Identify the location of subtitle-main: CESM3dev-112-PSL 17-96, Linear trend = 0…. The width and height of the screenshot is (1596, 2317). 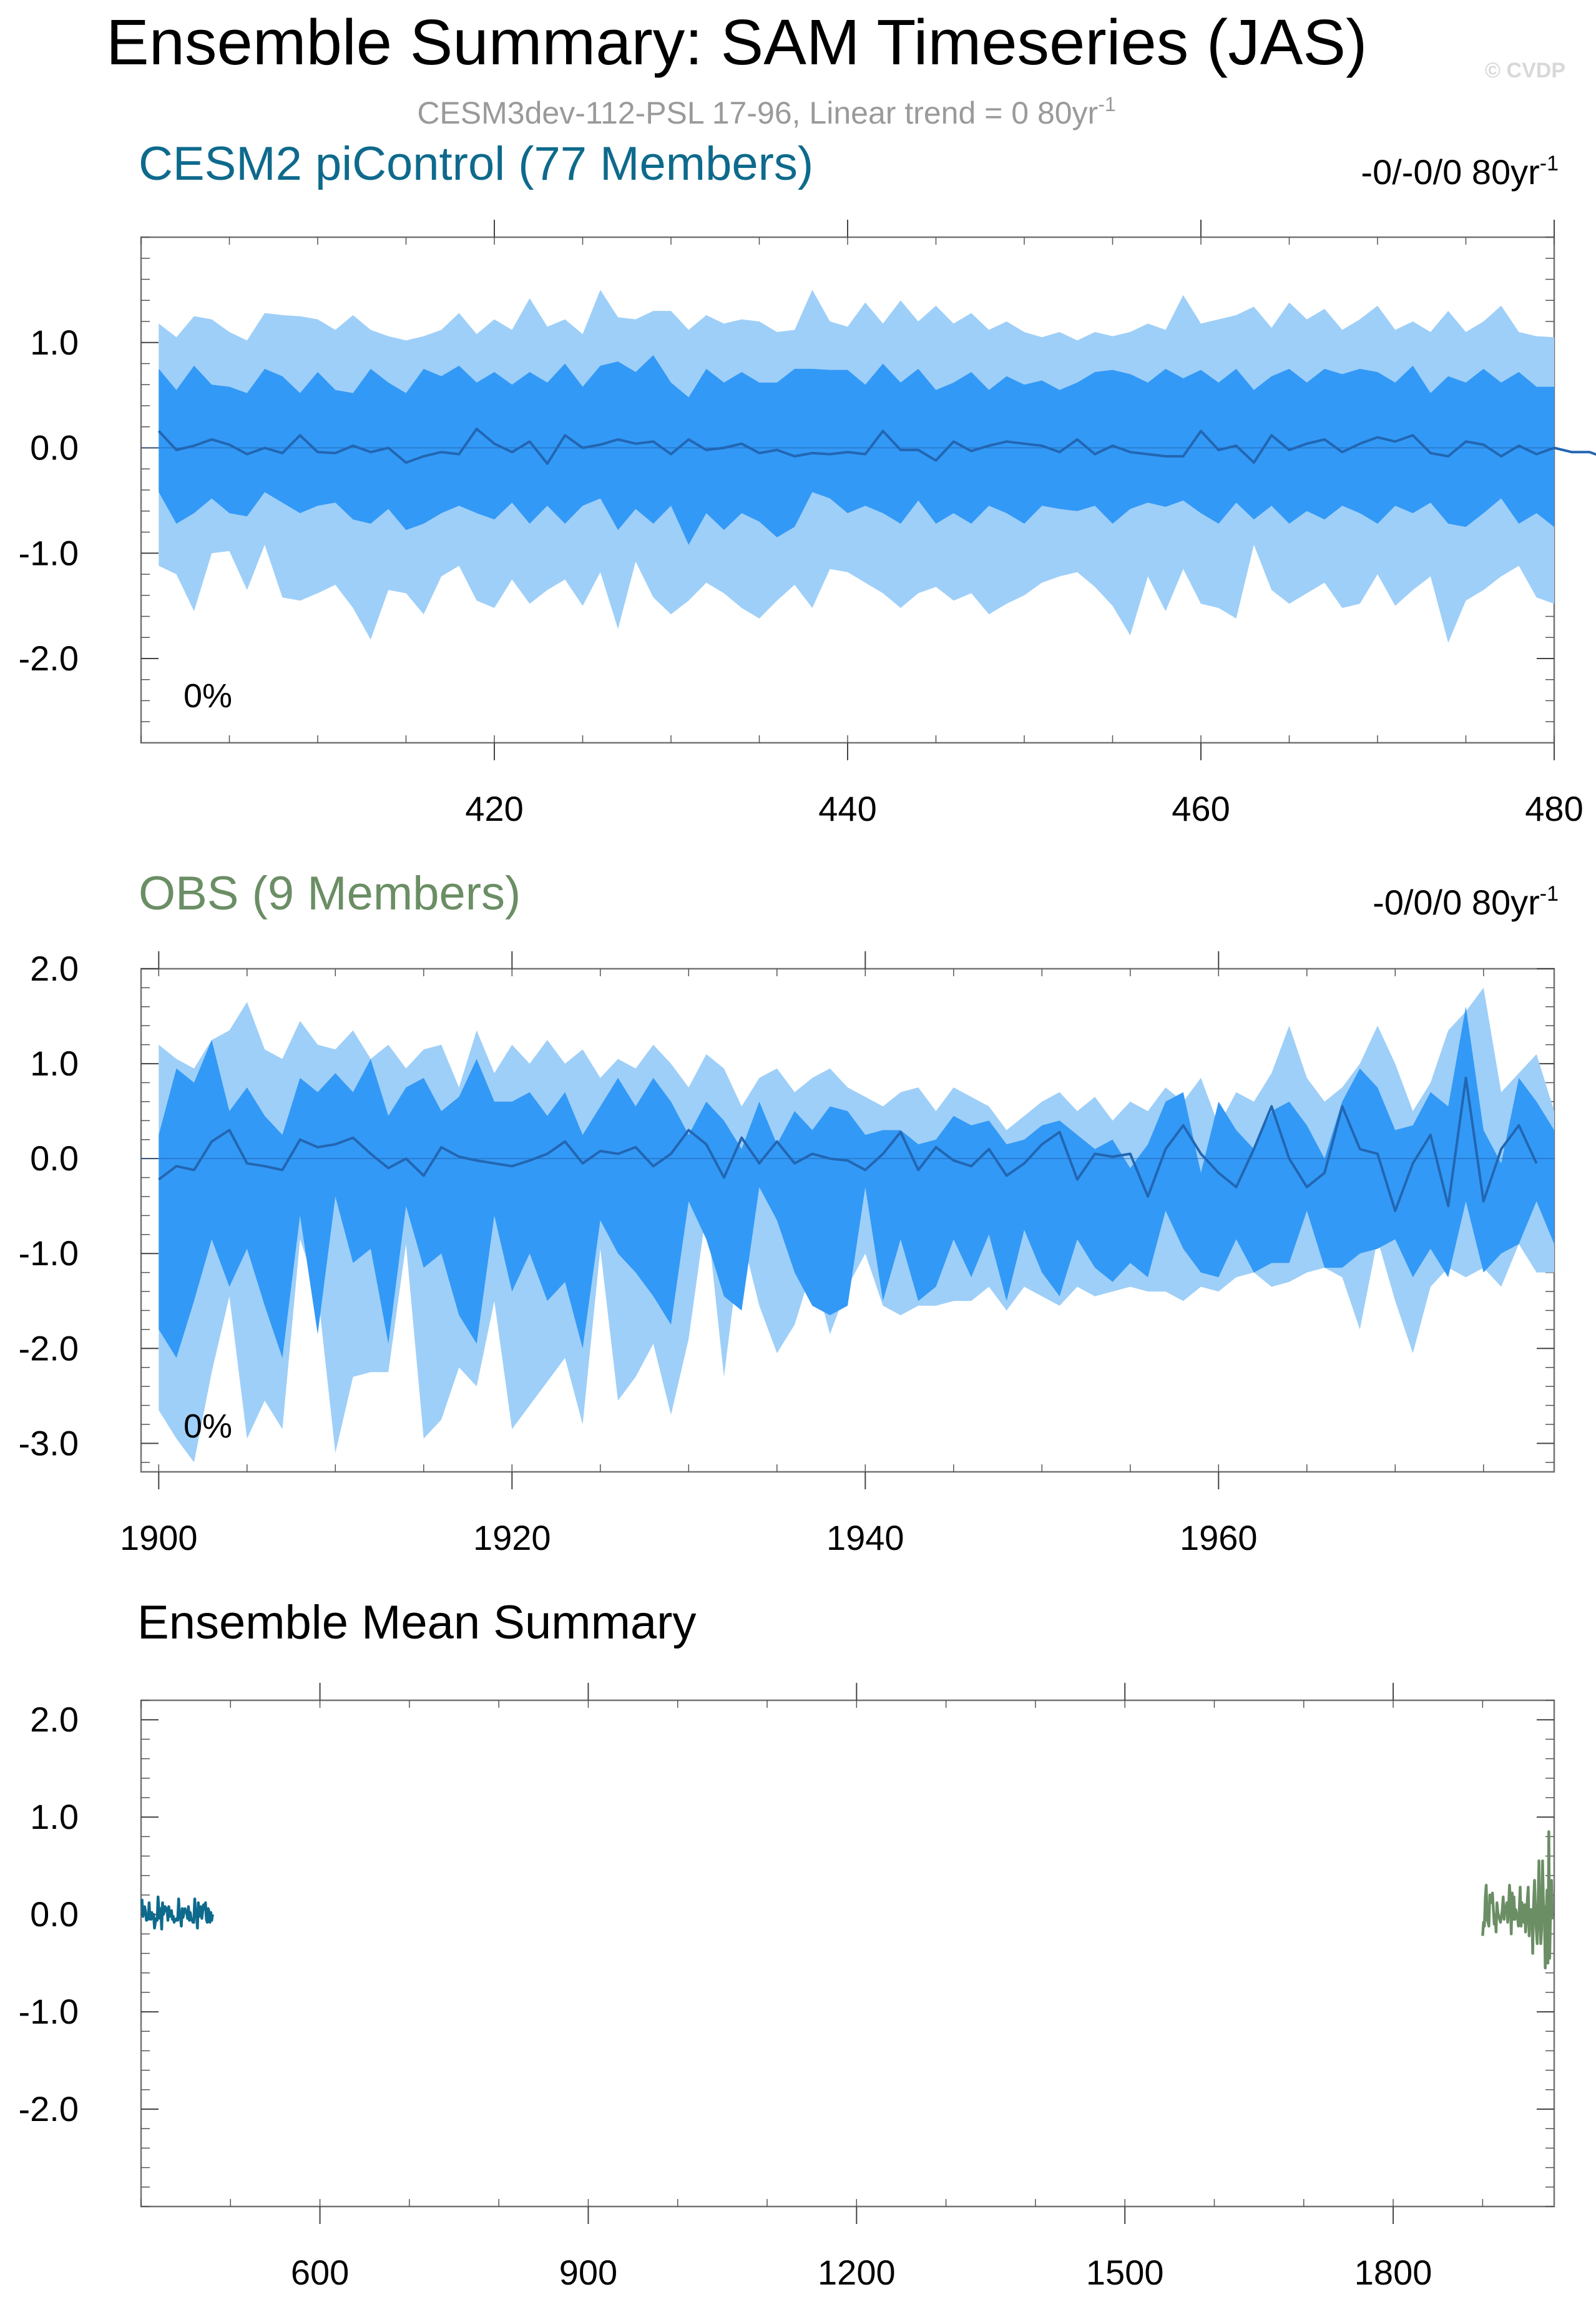
(757, 113).